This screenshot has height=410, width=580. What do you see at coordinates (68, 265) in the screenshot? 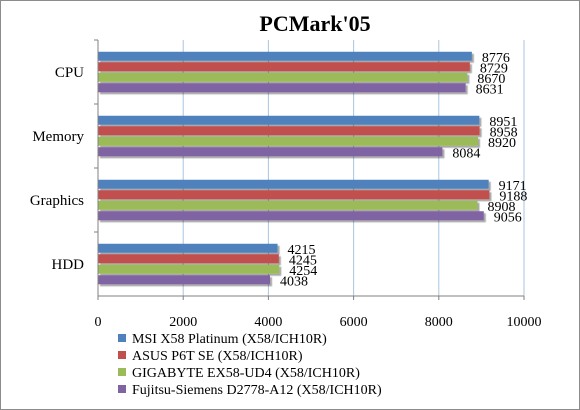
I see `category-label: HDD` at bounding box center [68, 265].